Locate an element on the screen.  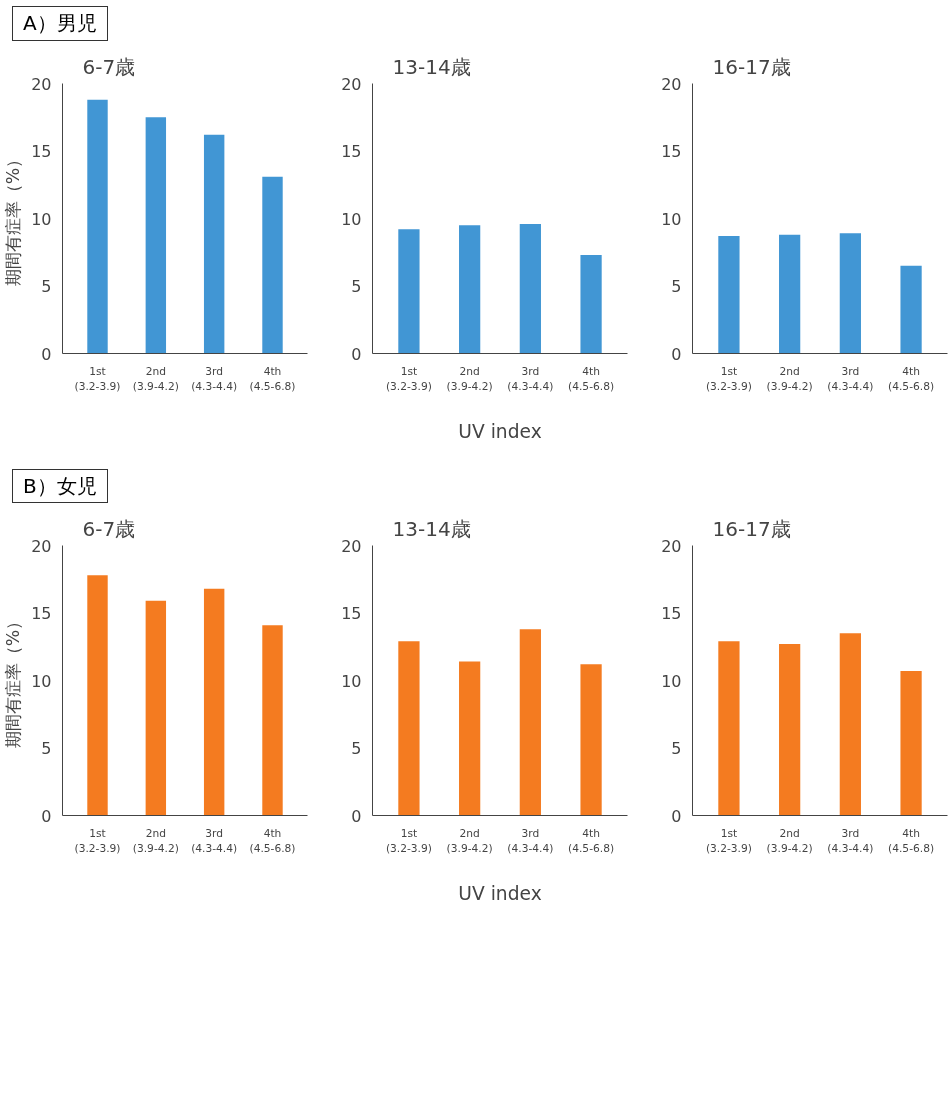
text: A）男児 is located at coordinates (60, 23).